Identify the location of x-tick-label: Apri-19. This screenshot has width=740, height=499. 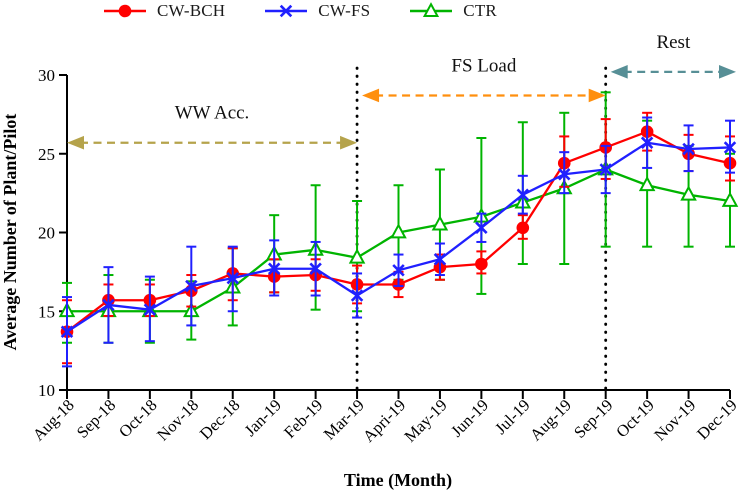
(384, 420).